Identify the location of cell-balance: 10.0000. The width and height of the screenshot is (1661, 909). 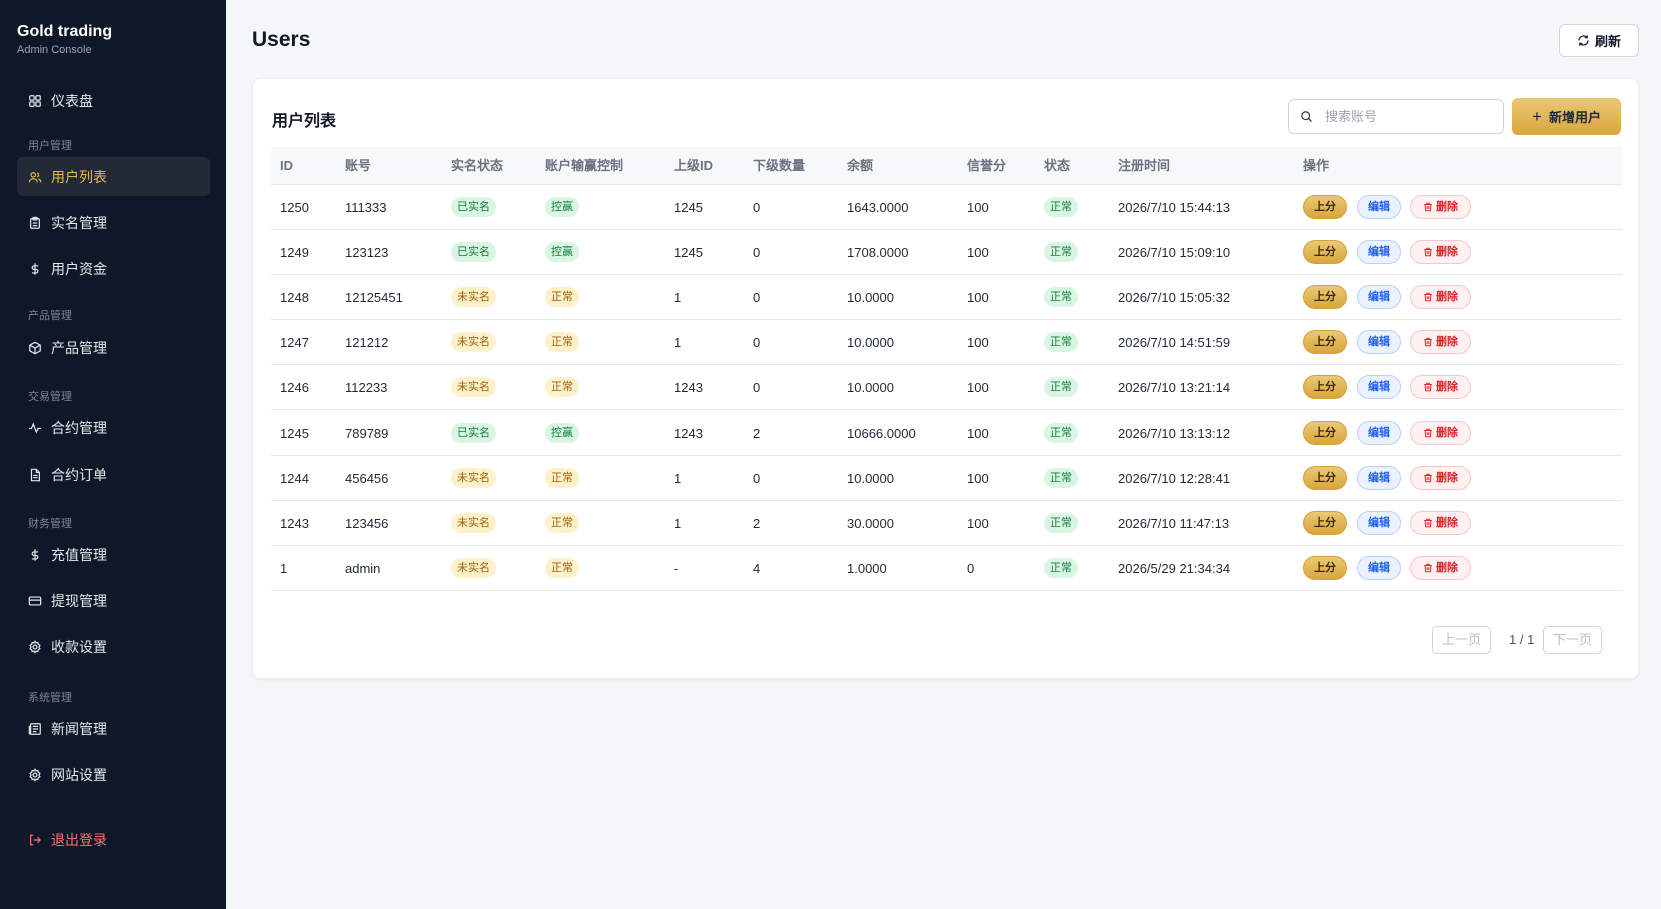
(870, 388).